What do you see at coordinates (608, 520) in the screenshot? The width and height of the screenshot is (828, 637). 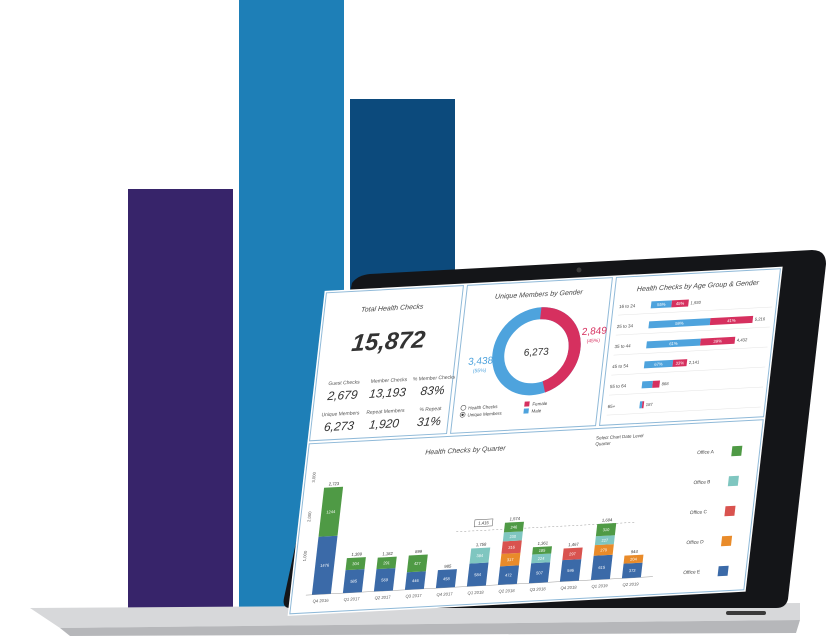 I see `bar-total-label: 1,604` at bounding box center [608, 520].